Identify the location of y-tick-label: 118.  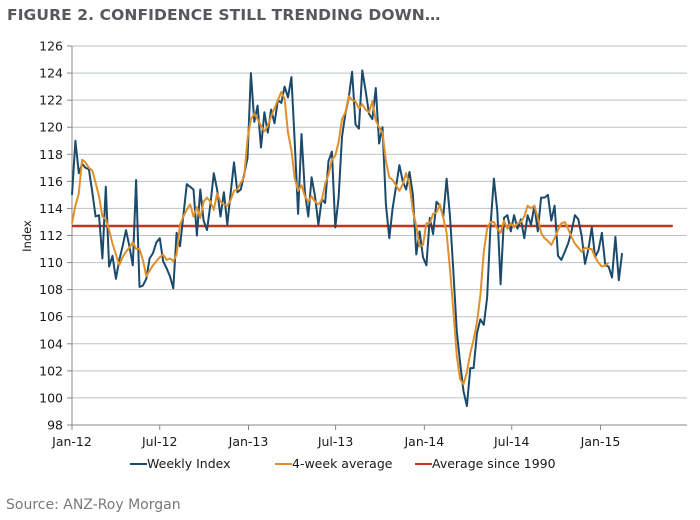
(51, 154).